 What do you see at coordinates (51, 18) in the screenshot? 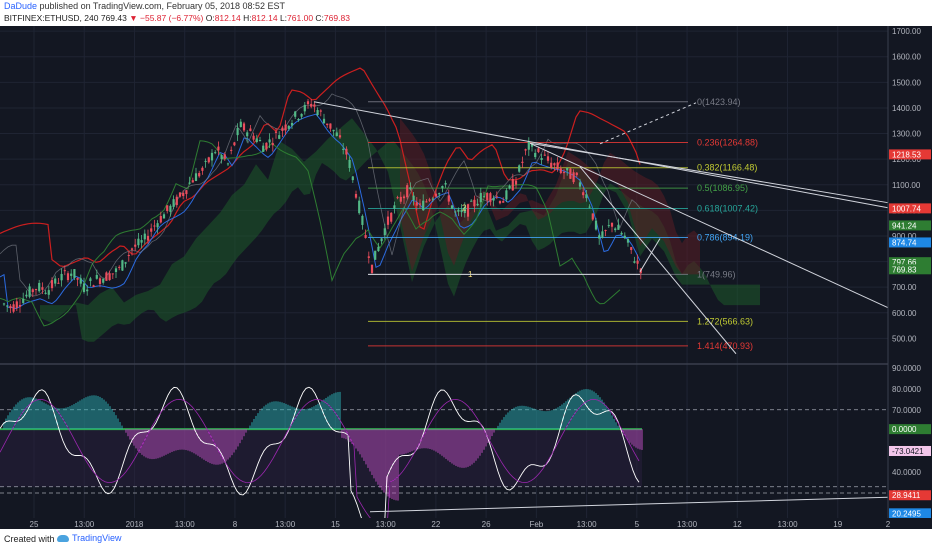
I see `symbol-label: BITFINEX:ETHUSD, 240` at bounding box center [51, 18].